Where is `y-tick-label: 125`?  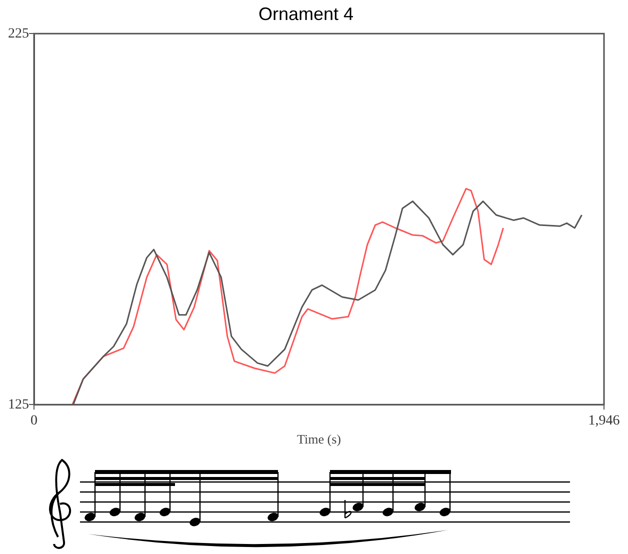
y-tick-label: 125 is located at coordinates (18, 404).